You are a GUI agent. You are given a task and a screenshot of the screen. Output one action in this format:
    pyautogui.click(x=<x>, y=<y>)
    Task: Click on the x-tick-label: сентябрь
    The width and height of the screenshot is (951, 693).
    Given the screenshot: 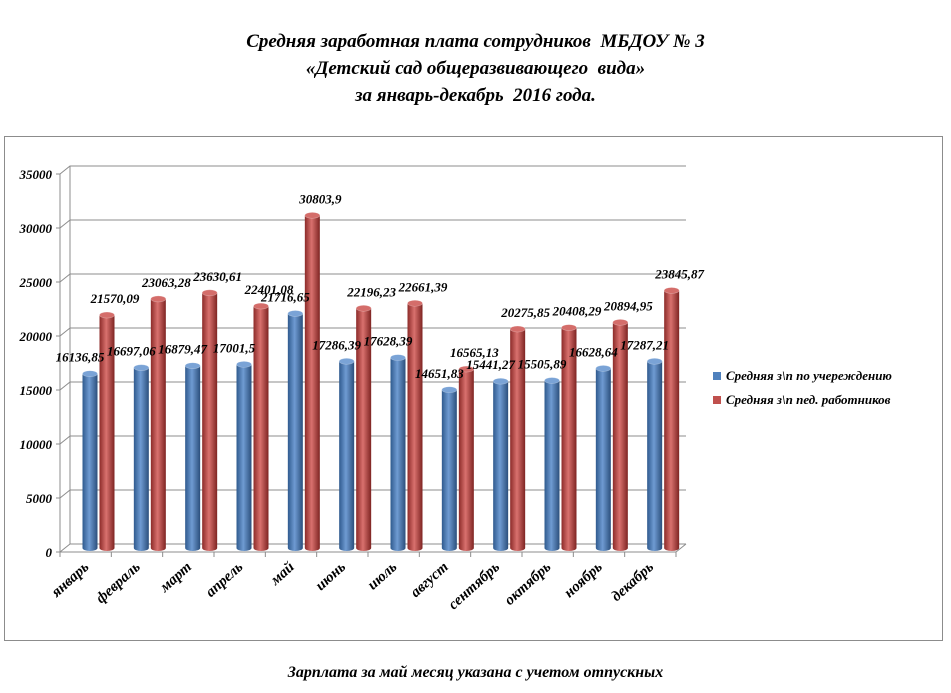 What is the action you would take?
    pyautogui.click(x=475, y=586)
    